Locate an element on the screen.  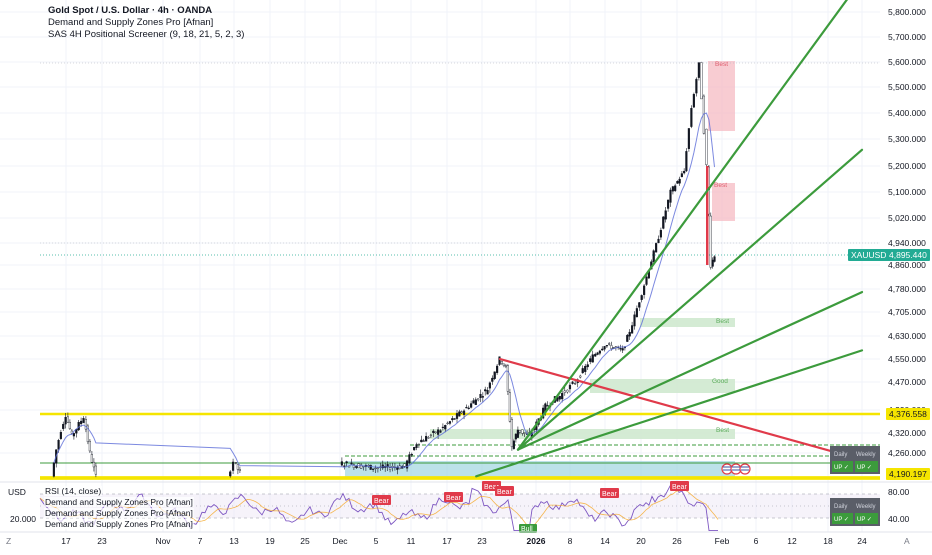
screener-main-daily: Daily is located at coordinates (840, 455).